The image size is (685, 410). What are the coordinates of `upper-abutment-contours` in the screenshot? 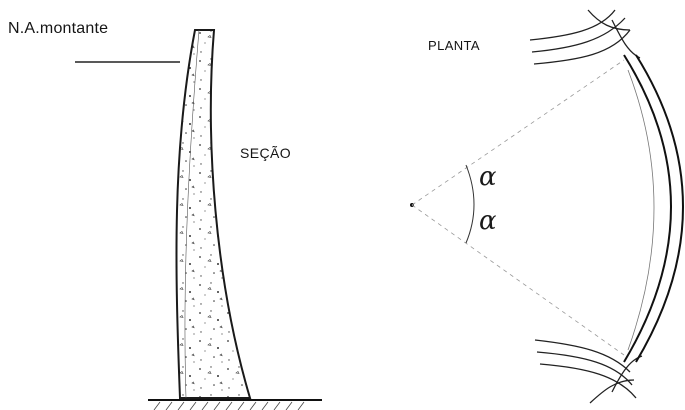 It's located at (585, 37).